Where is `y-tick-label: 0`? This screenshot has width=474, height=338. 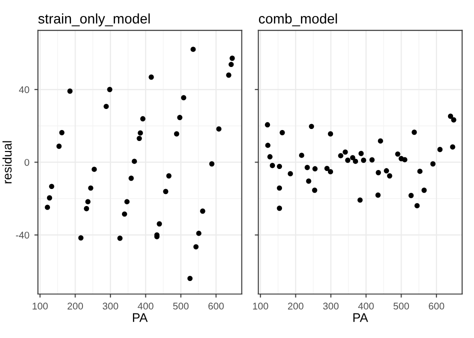 y-tick-label: 0 is located at coordinates (27, 162).